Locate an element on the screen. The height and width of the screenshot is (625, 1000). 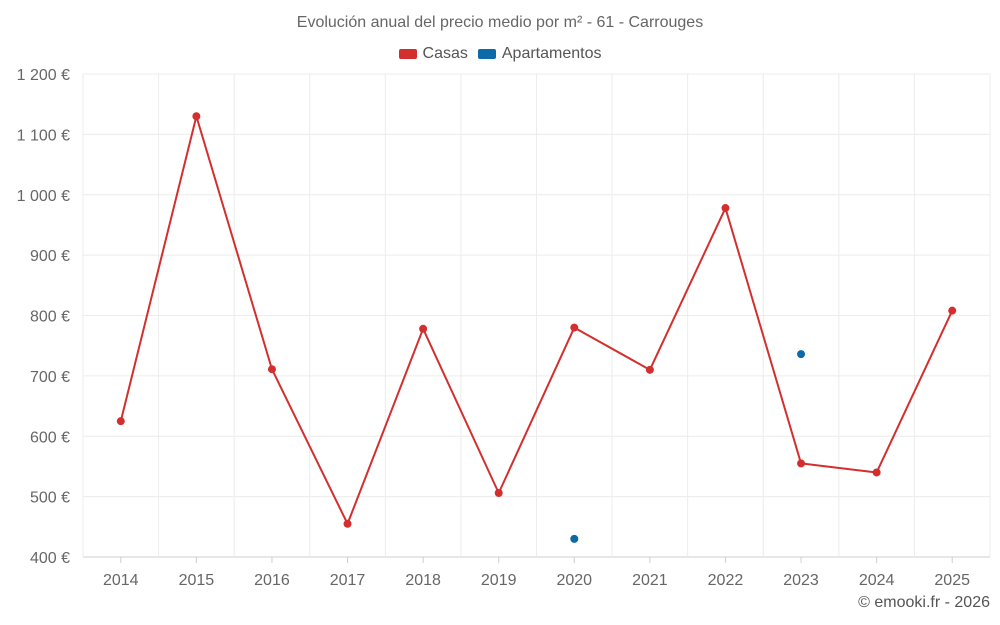
y-tick-label: 900 € is located at coordinates (50, 256).